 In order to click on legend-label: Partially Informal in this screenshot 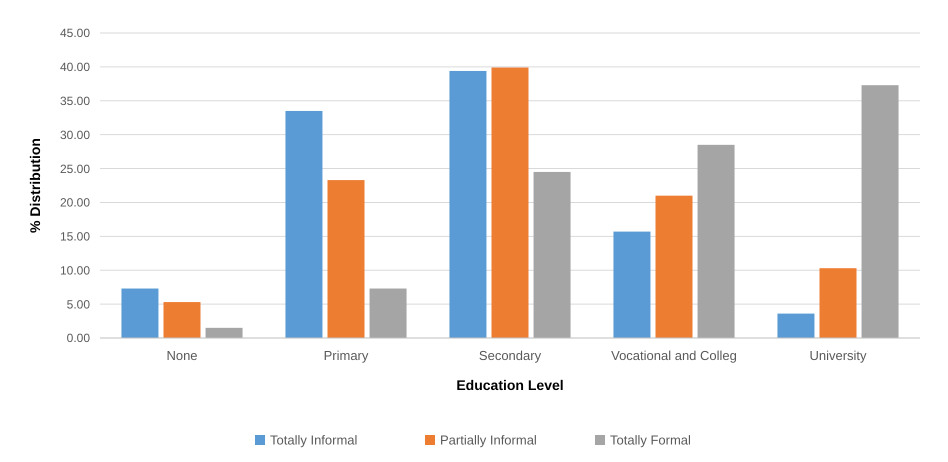, I will do `click(488, 440)`.